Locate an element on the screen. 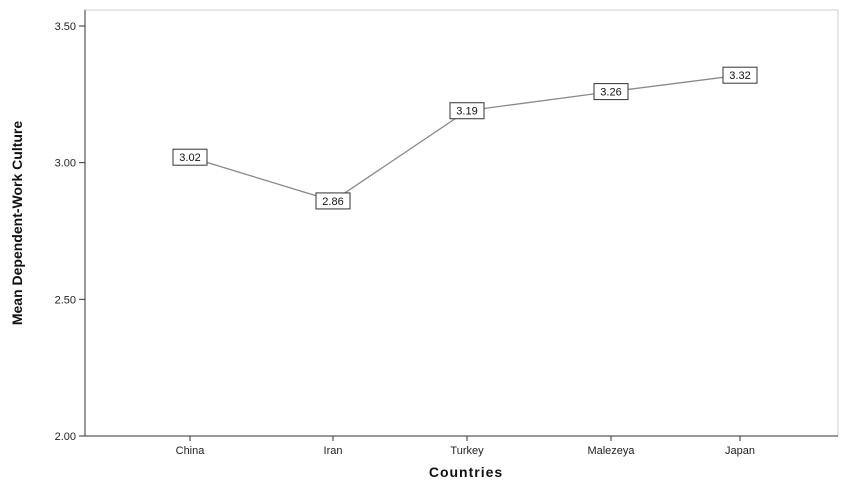 The width and height of the screenshot is (841, 480). data-label: 3.32 is located at coordinates (739, 76).